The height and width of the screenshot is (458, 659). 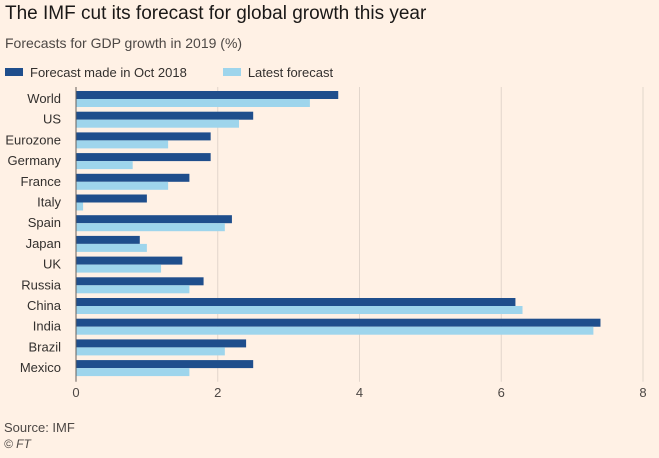 I want to click on x-tick-label-0: 0, so click(x=75, y=392).